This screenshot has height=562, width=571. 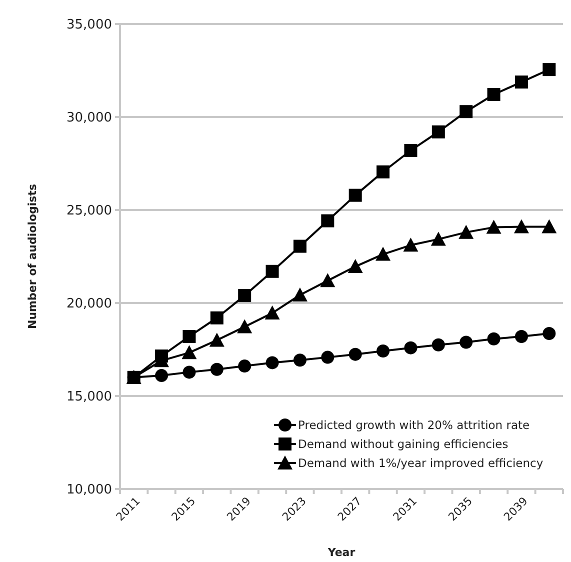 I want to click on y-tick-label: 10,000, so click(x=89, y=490).